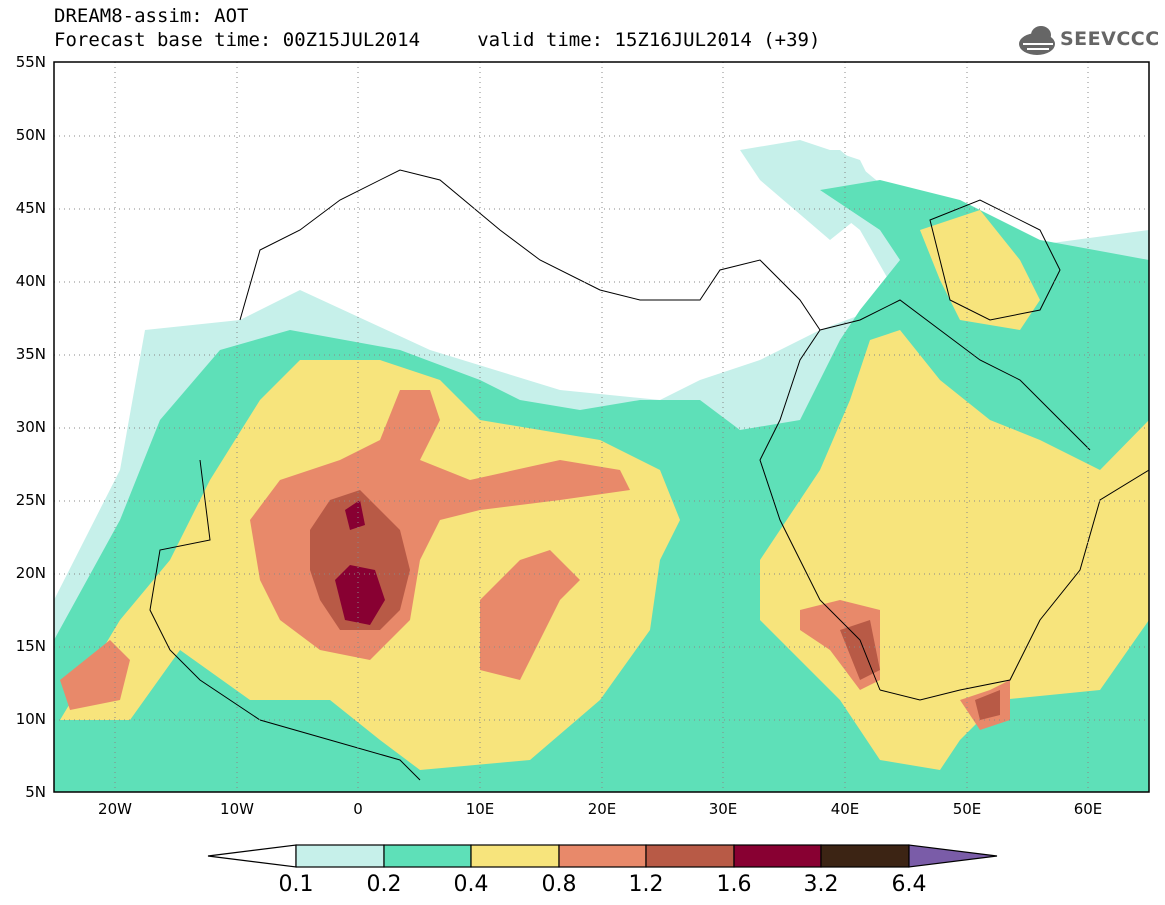 The width and height of the screenshot is (1165, 905). What do you see at coordinates (30, 500) in the screenshot?
I see `lat-label-25n: 25N` at bounding box center [30, 500].